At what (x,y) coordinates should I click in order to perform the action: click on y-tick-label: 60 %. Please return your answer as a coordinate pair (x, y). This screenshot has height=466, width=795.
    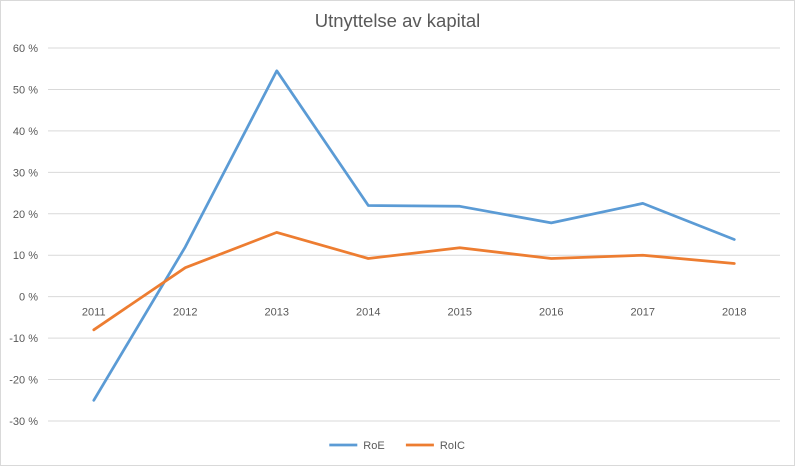
    Looking at the image, I should click on (25, 49).